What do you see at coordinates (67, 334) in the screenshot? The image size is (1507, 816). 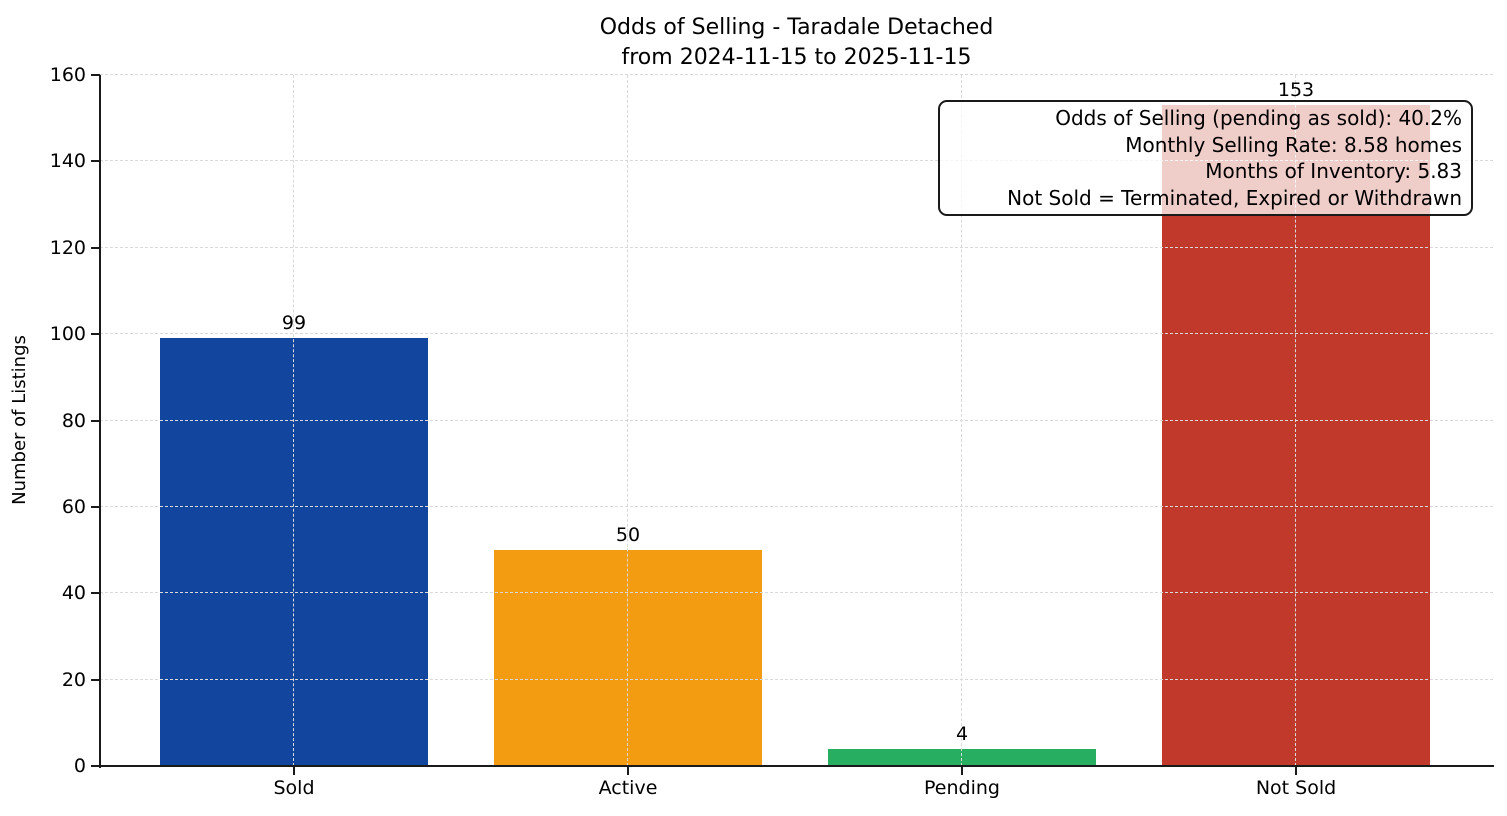 I see `y-tick-label: 100` at bounding box center [67, 334].